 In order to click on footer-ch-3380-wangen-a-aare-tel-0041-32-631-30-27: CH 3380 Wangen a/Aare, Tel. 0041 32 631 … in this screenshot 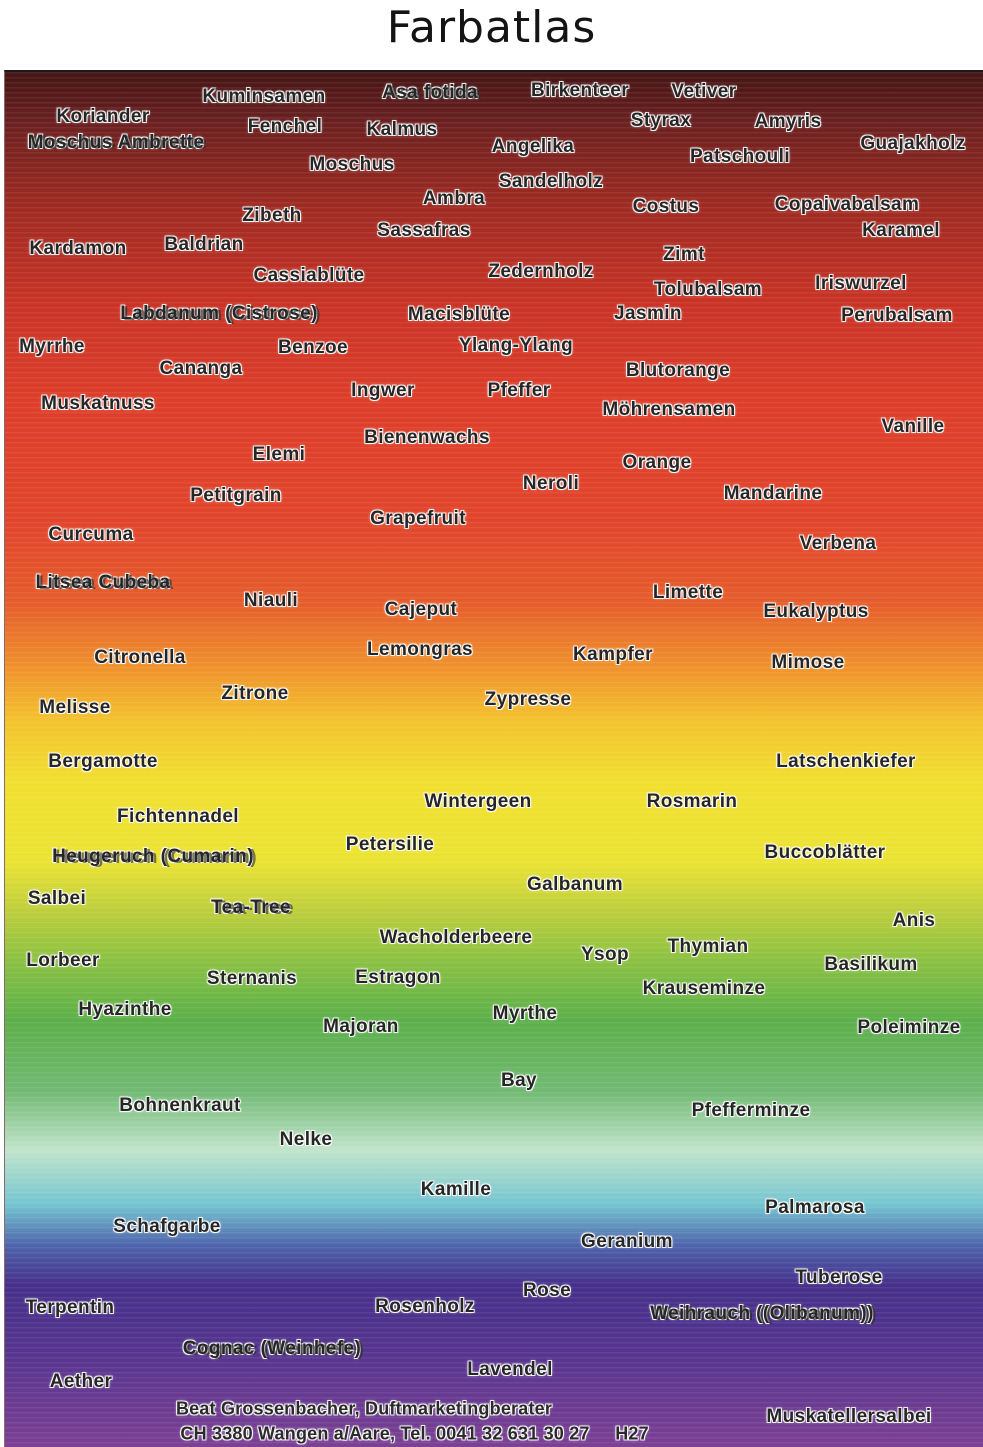, I will do `click(385, 1433)`.